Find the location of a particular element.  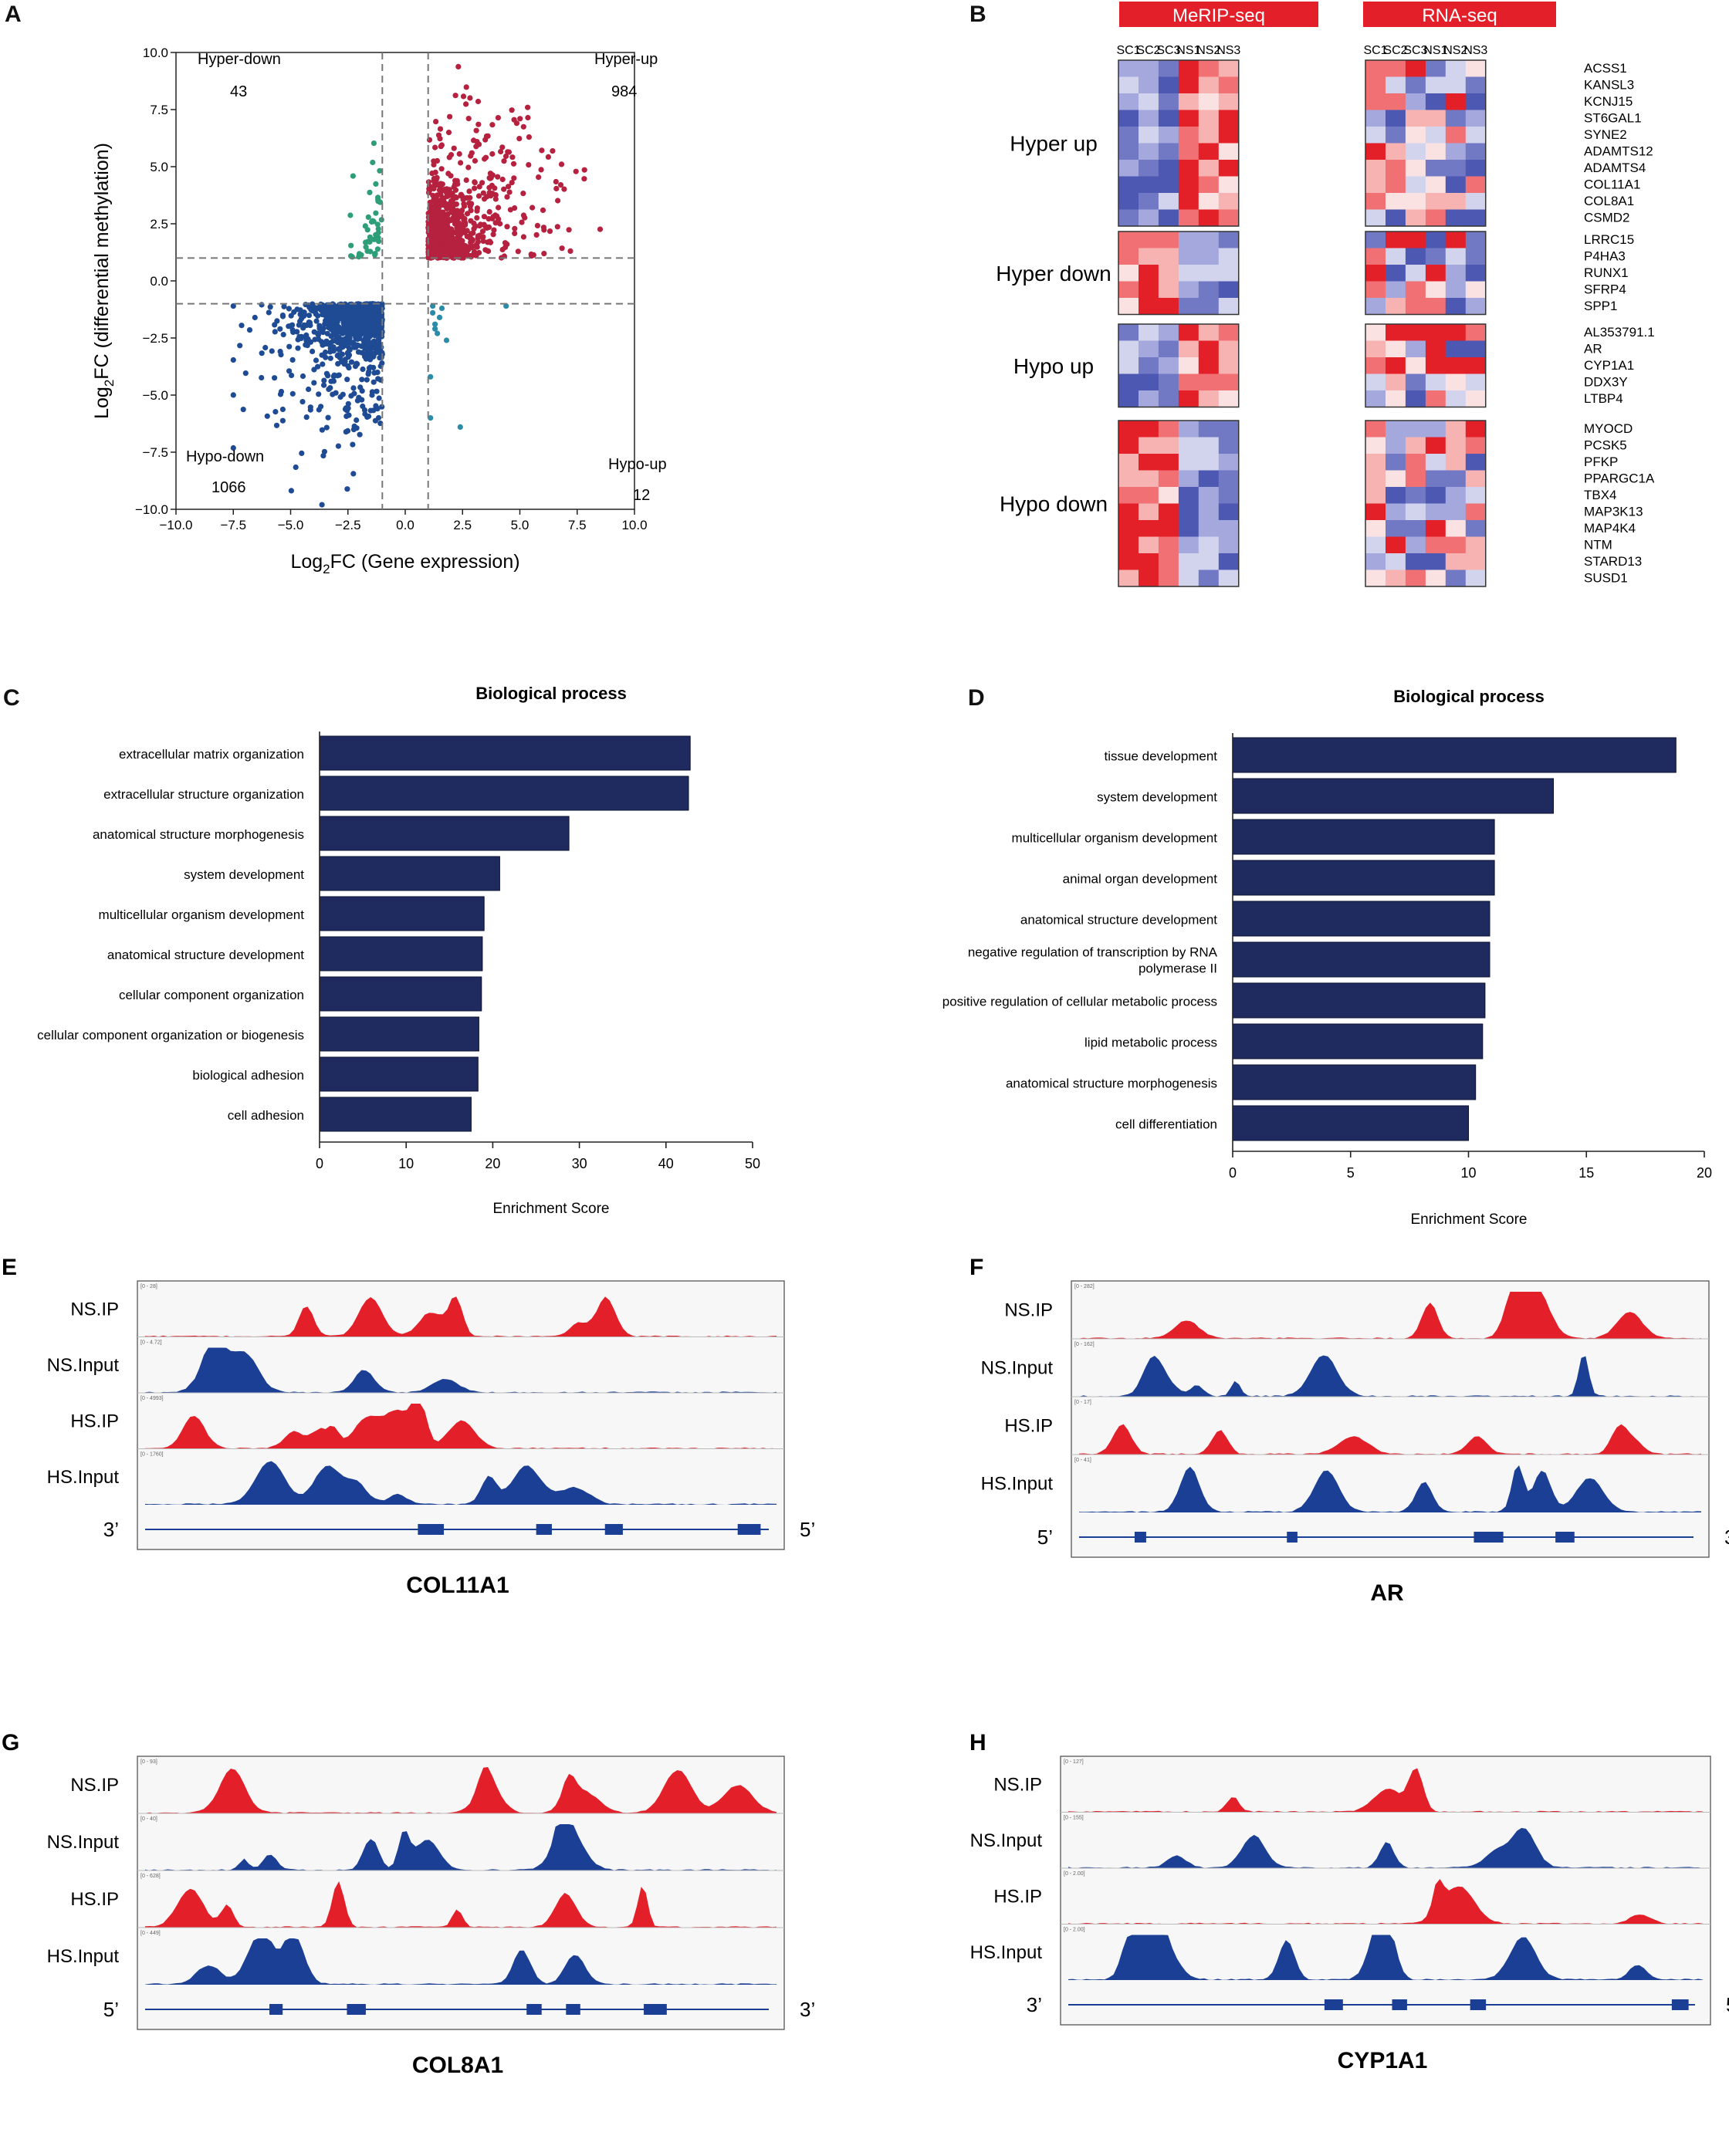

category-label: tissue development is located at coordinates (1161, 756).